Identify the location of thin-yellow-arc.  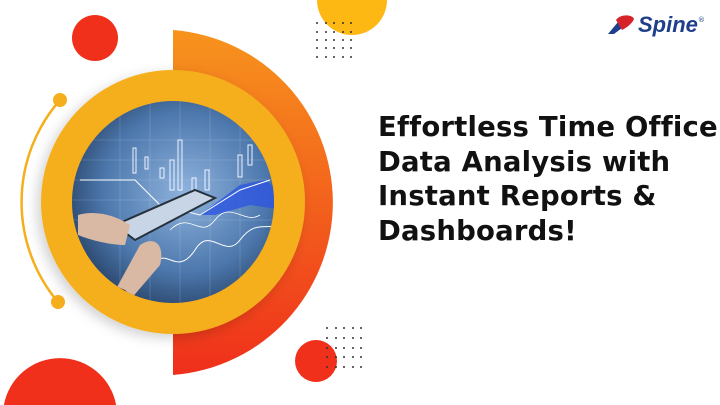
(40, 201).